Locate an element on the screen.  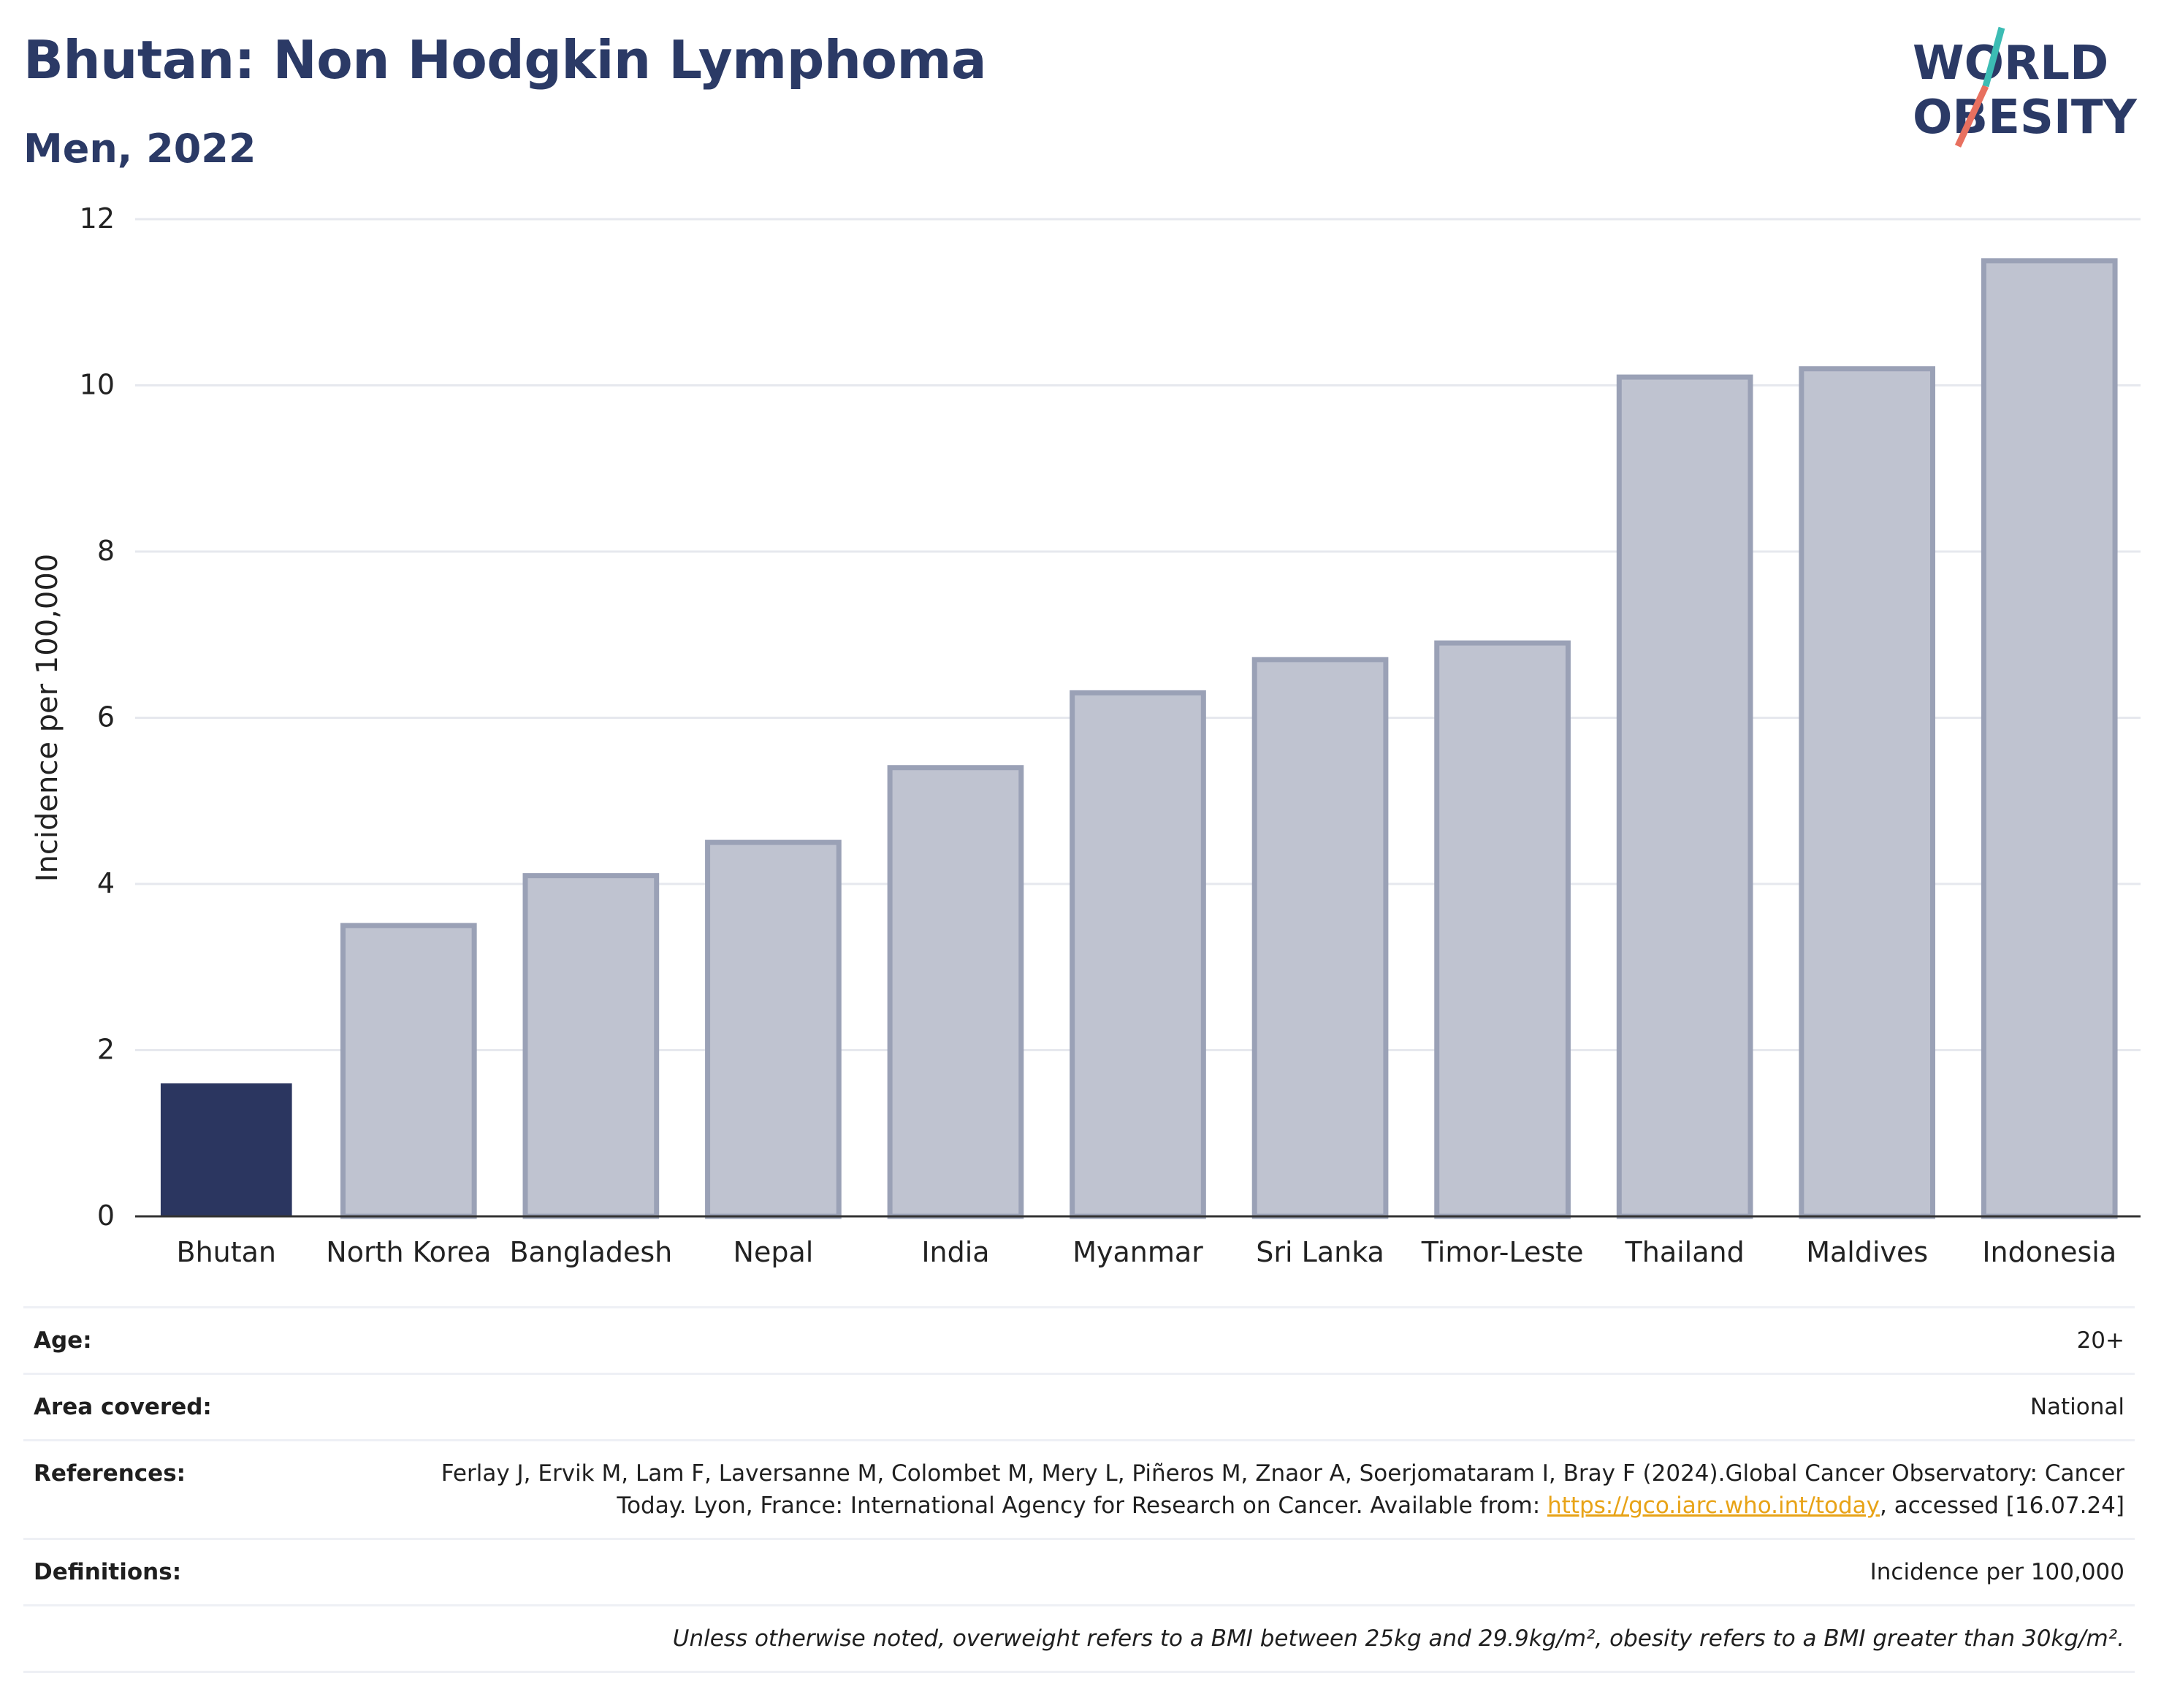
svg-text: WORLD is located at coordinates (2010, 64).